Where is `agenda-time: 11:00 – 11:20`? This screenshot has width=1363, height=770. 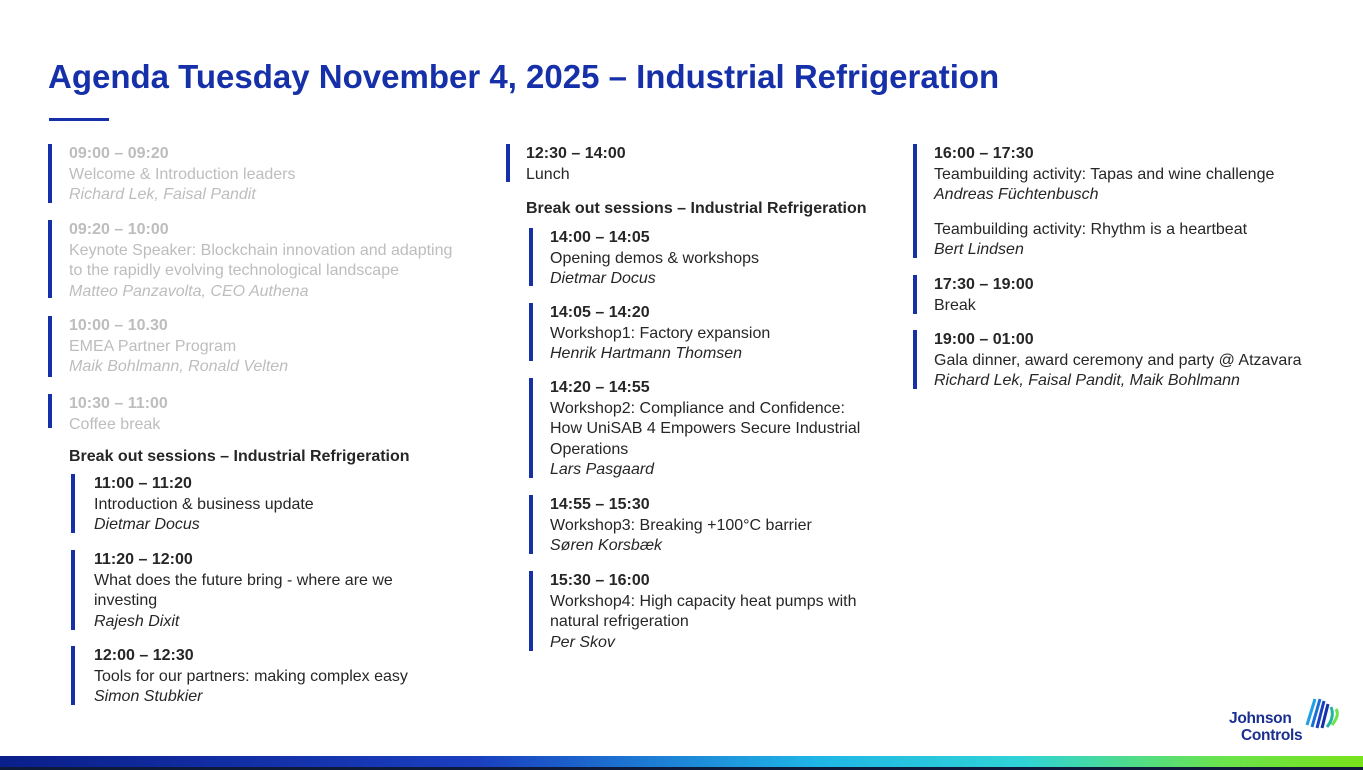 agenda-time: 11:00 – 11:20 is located at coordinates (143, 483).